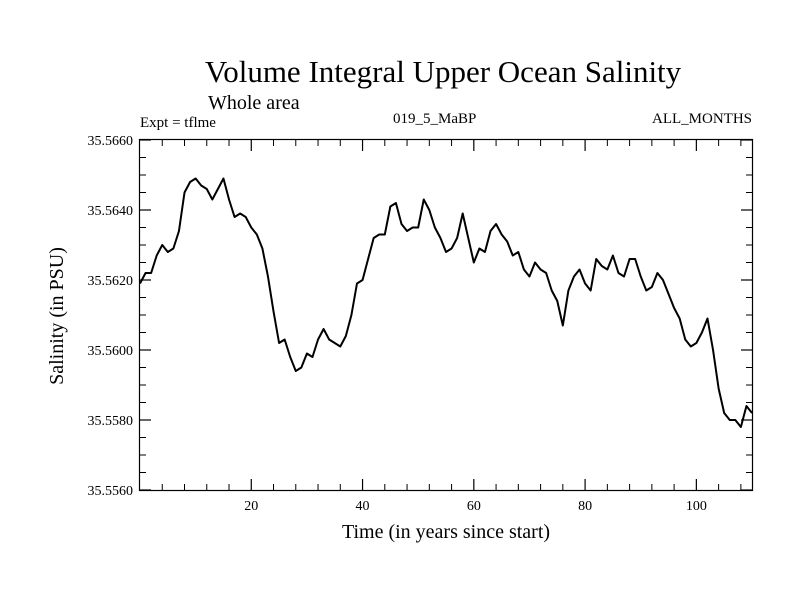  Describe the element at coordinates (585, 506) in the screenshot. I see `x-tick-label: 80` at that location.